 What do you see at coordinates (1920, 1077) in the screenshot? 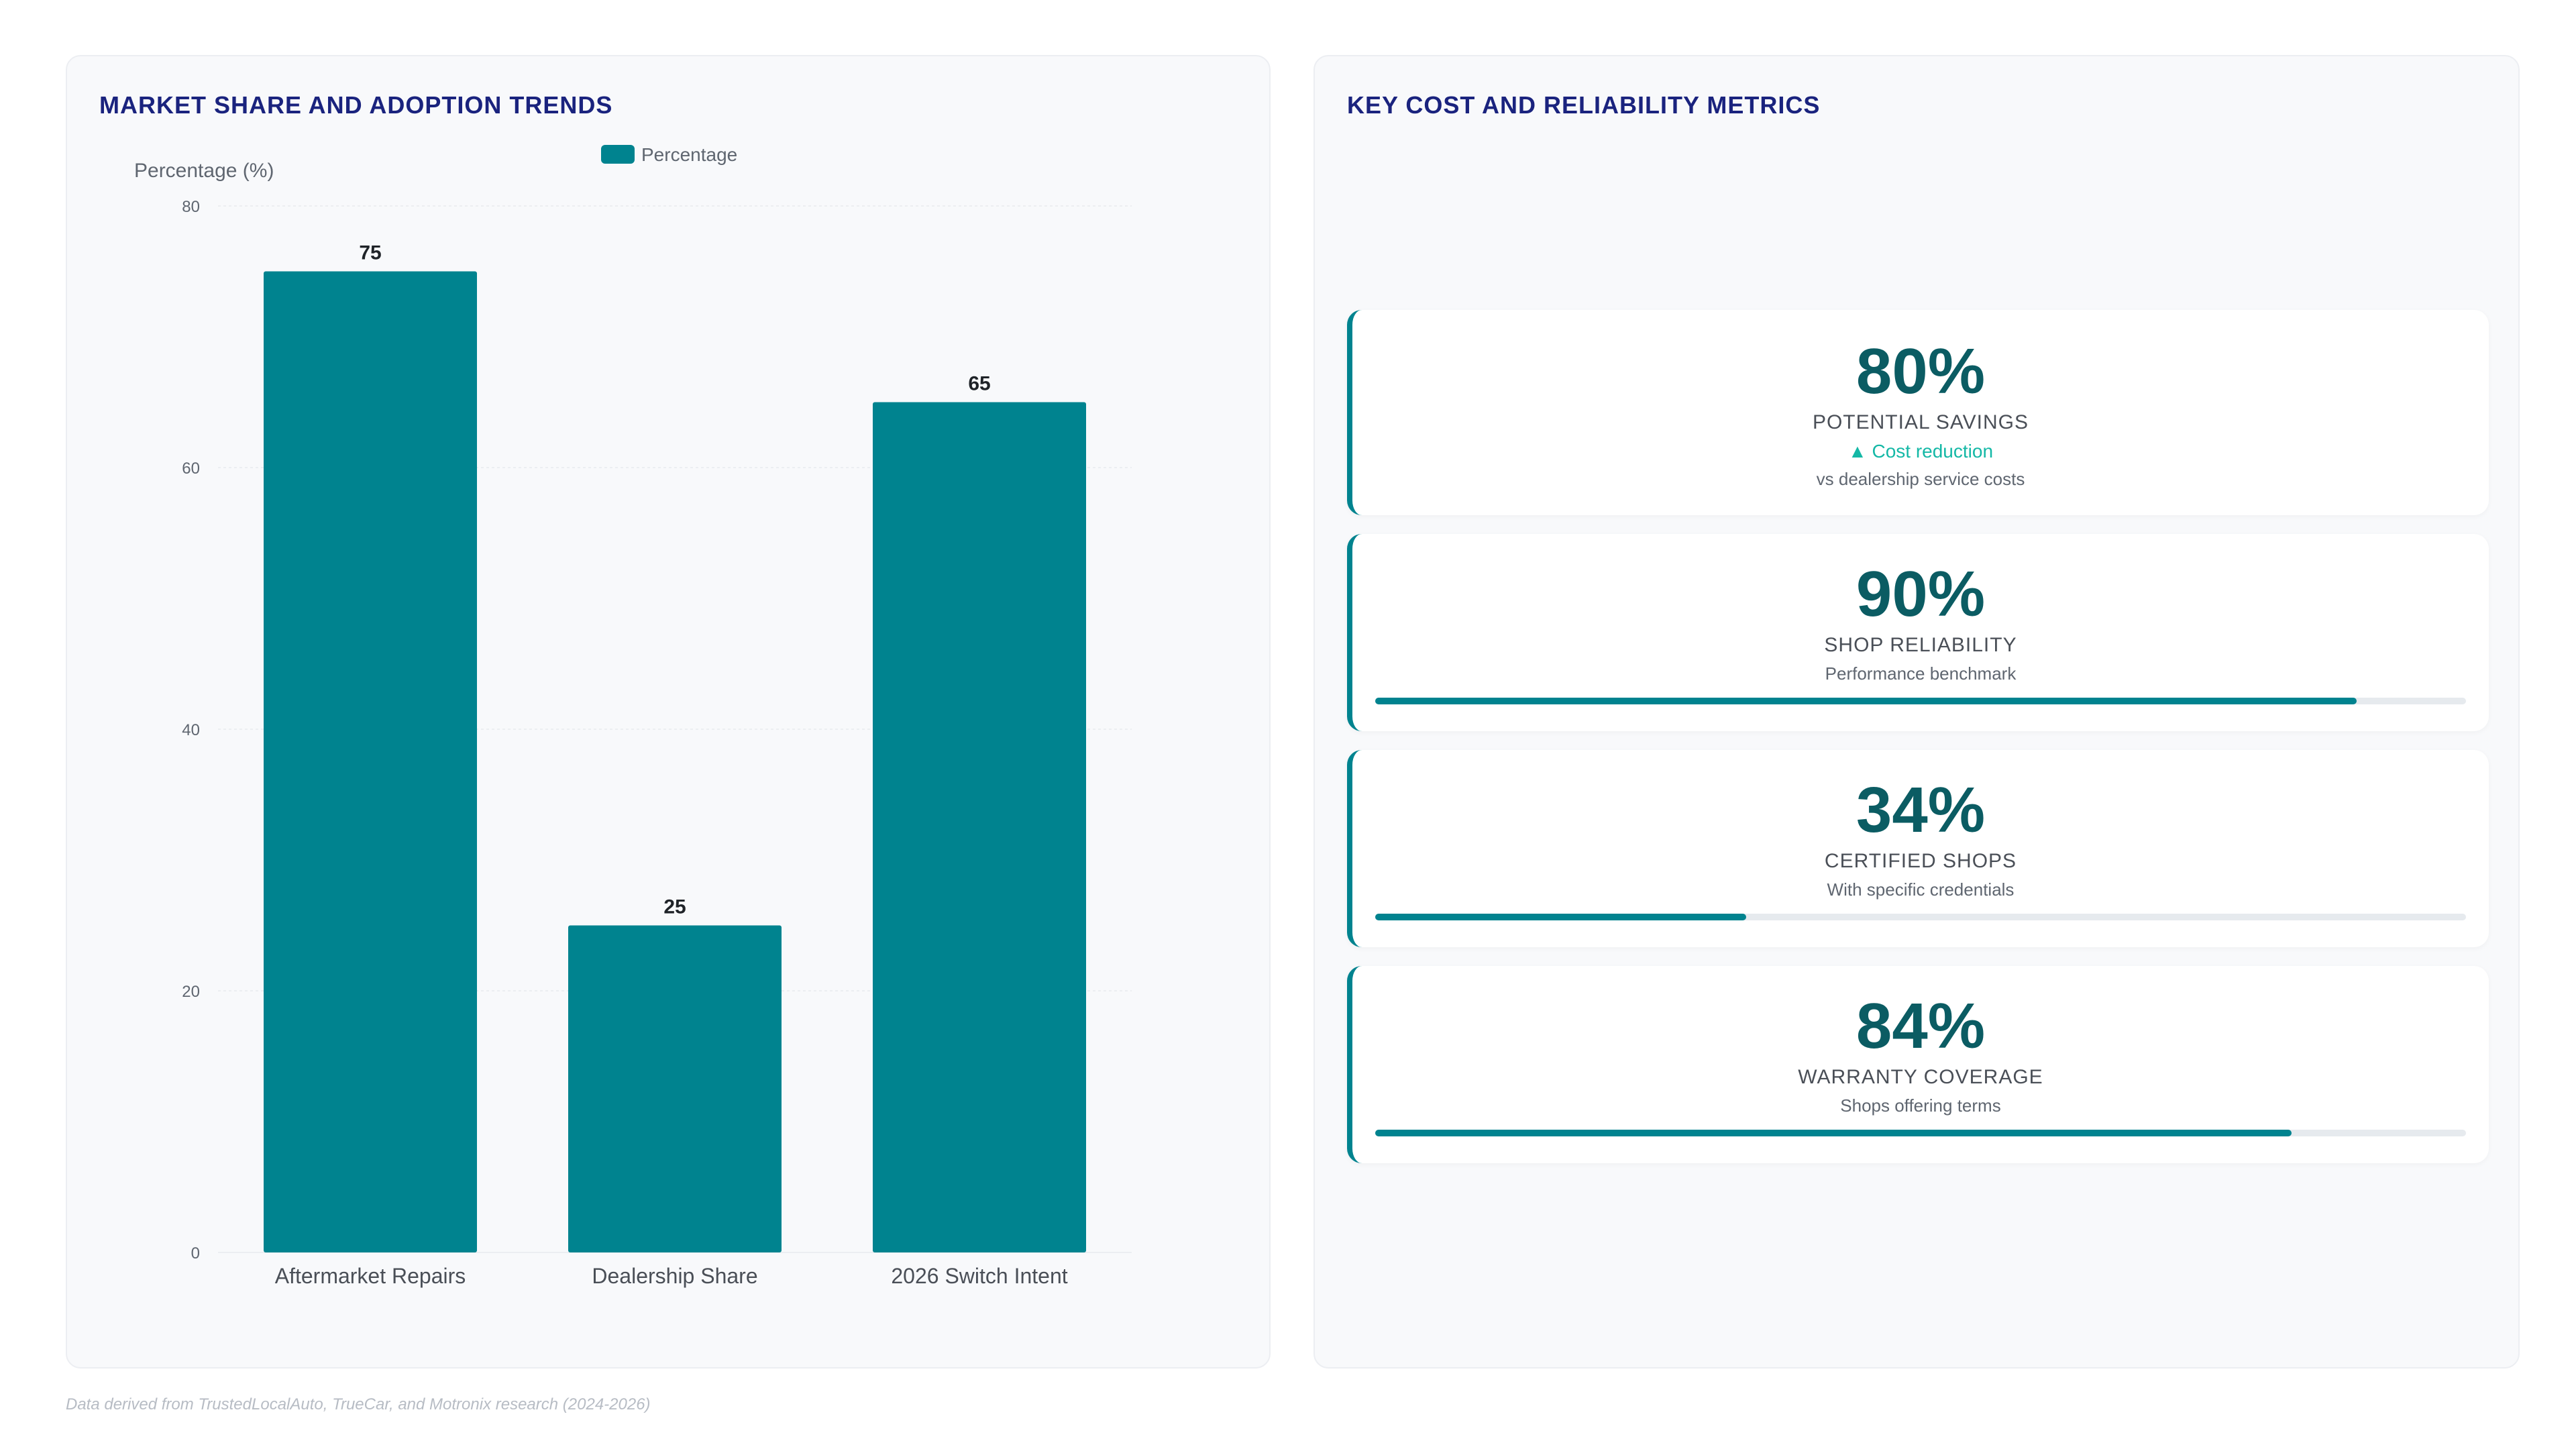
I see `metric-label: WARRANTY COVERAGE` at bounding box center [1920, 1077].